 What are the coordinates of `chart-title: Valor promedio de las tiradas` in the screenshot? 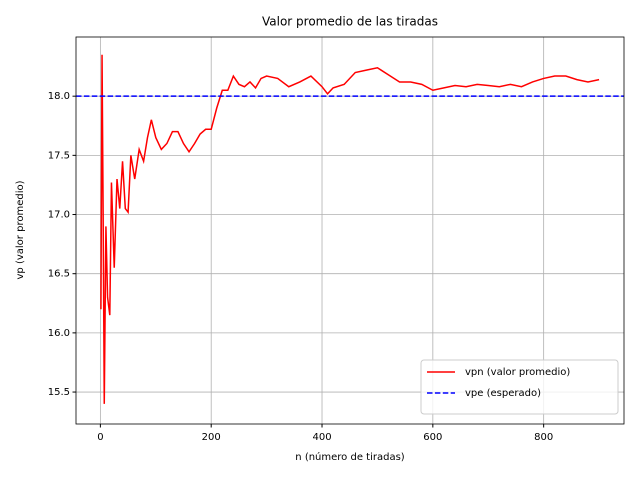 It's located at (350, 22).